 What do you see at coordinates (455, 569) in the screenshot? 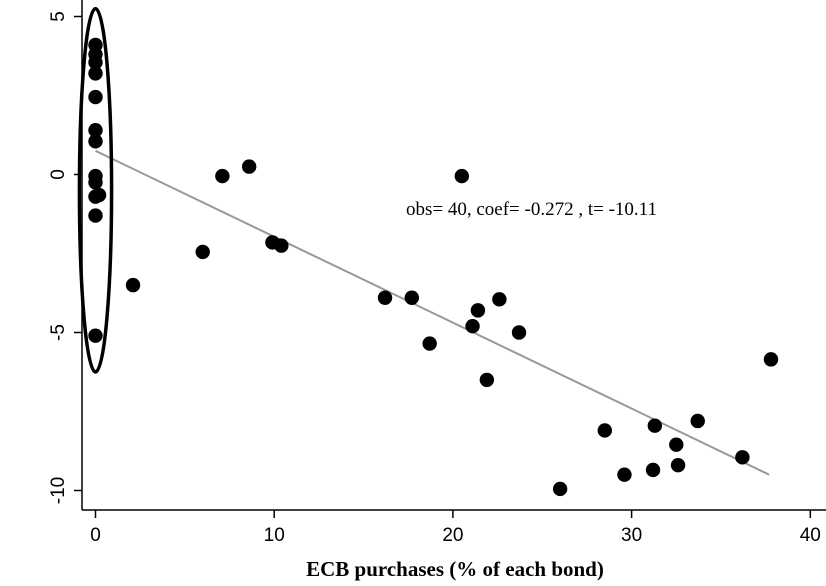
I see `x-axis-title: ECB purchases (% of each bond)` at bounding box center [455, 569].